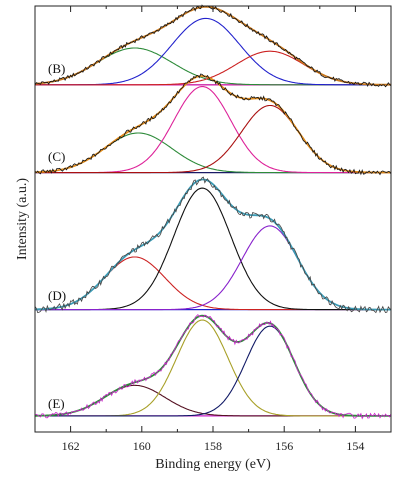 This screenshot has width=404, height=500. I want to click on x-tick-label: 156, so click(284, 446).